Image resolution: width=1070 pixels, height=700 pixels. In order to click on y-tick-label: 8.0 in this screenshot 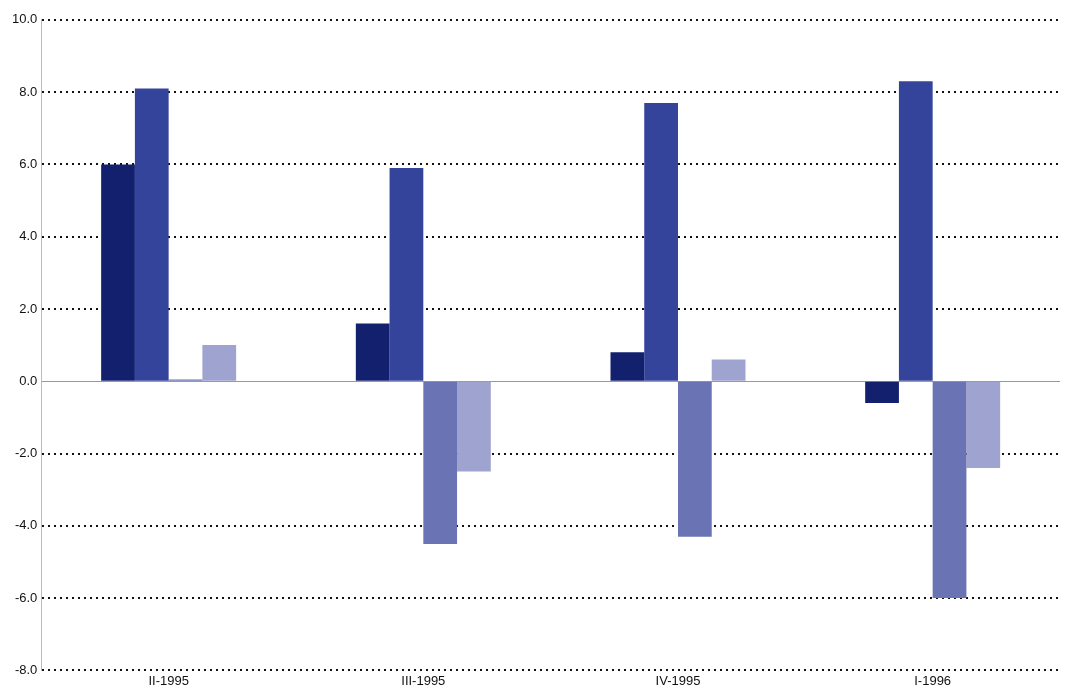, I will do `click(28, 91)`.